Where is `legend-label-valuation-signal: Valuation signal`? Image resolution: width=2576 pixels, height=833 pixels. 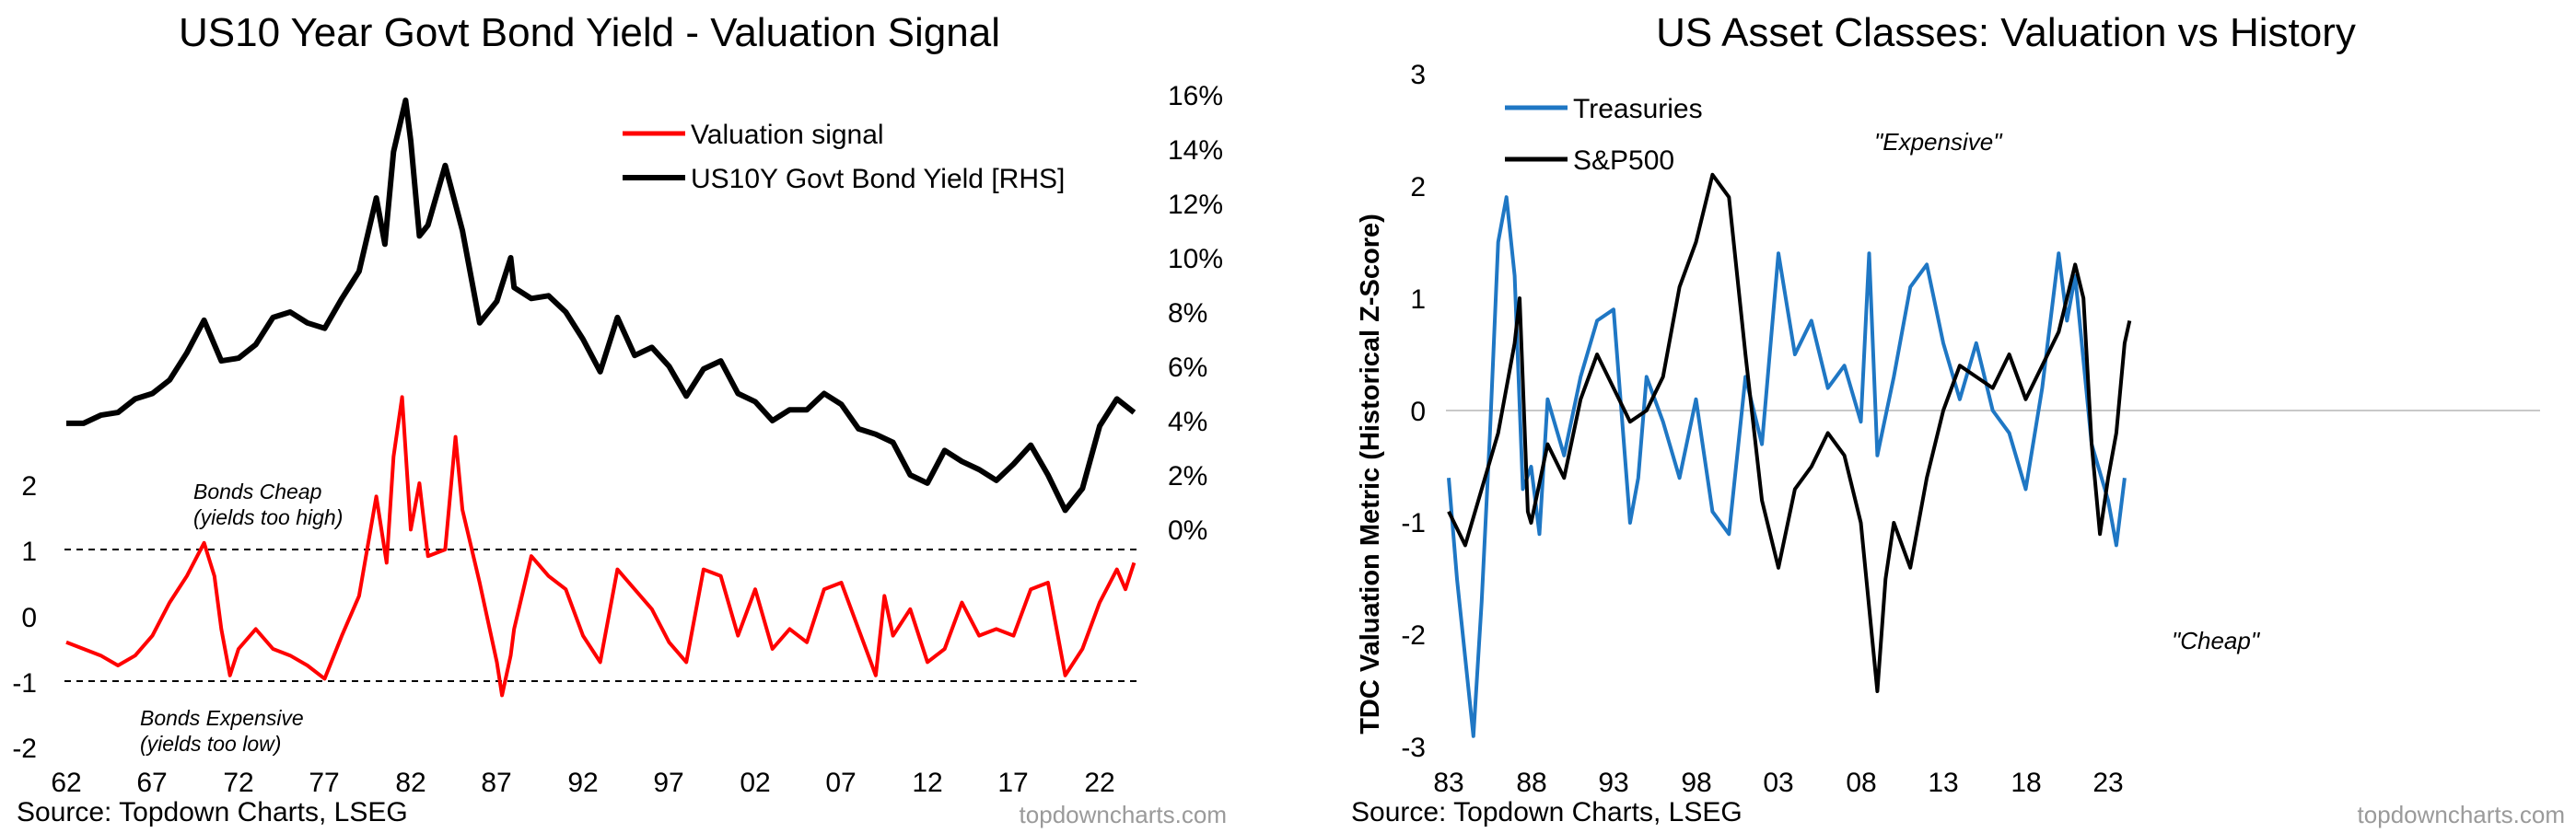
legend-label-valuation-signal: Valuation signal is located at coordinates (787, 135).